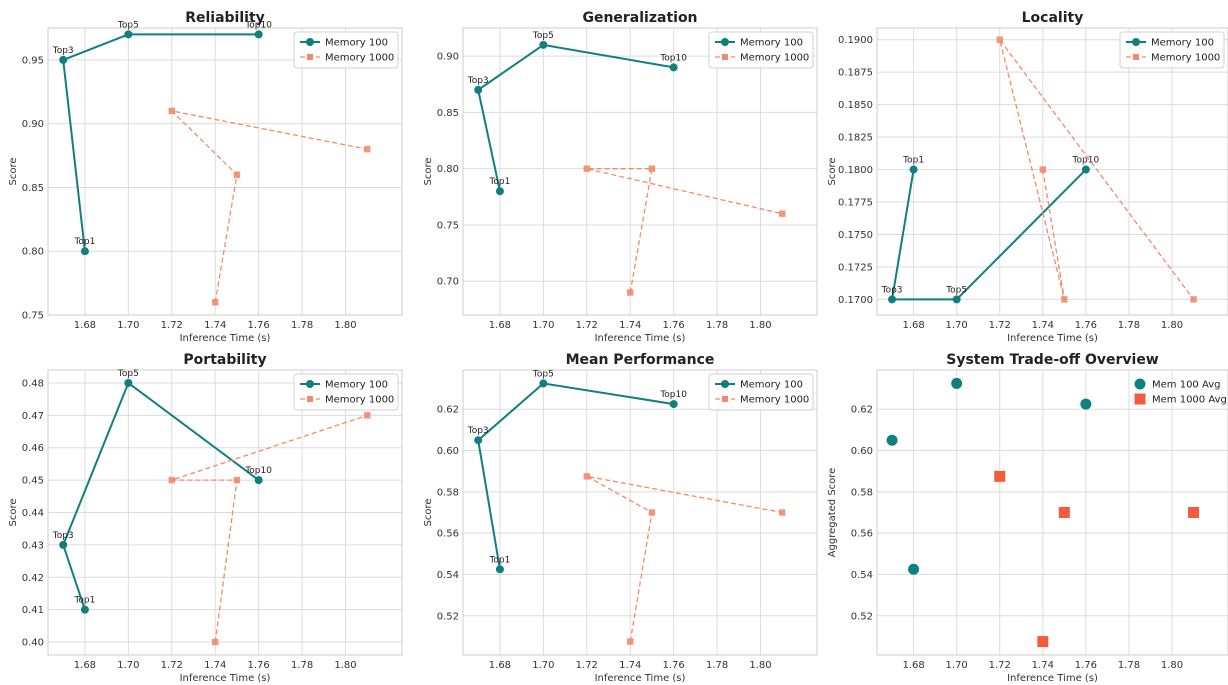 This screenshot has height=685, width=1228. Describe the element at coordinates (1052, 360) in the screenshot. I see `chart-title: System Trade-off Overview` at that location.